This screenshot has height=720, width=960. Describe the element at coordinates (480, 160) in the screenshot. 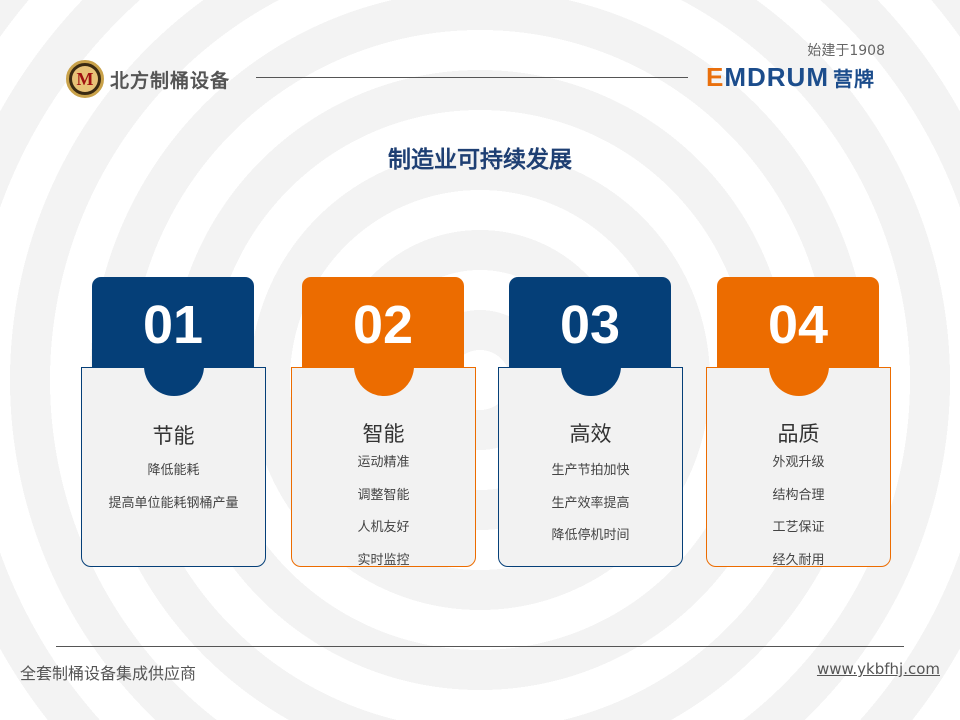

I see `page-title: 制造业可持续发展` at that location.